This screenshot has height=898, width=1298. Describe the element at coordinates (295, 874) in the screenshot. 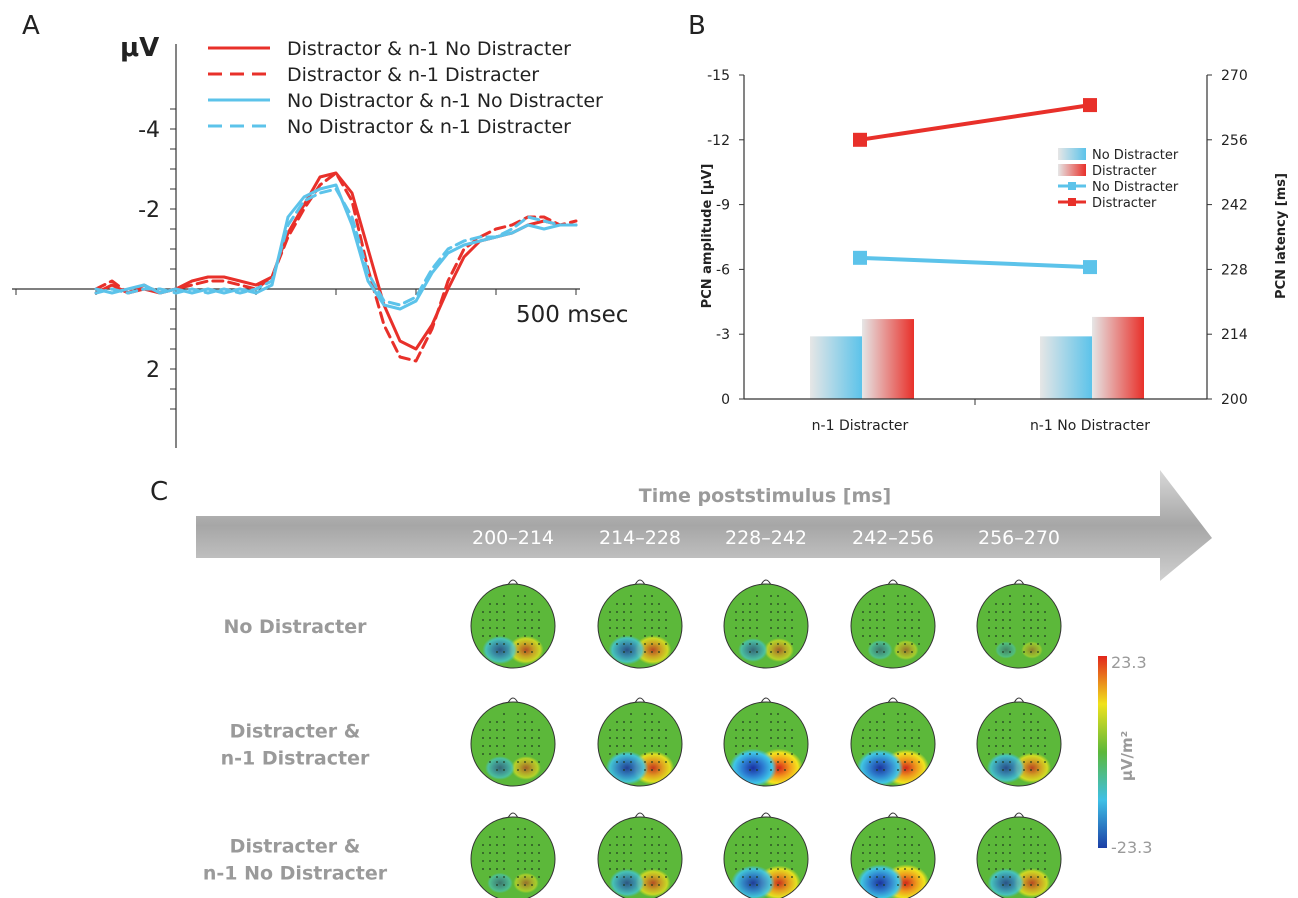

I see `condition-row-label: n-1 No Distracter` at that location.